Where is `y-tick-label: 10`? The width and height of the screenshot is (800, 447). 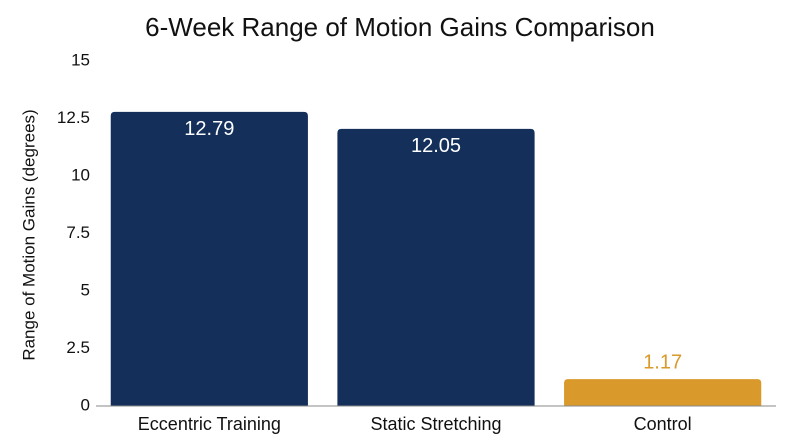 y-tick-label: 10 is located at coordinates (80, 174).